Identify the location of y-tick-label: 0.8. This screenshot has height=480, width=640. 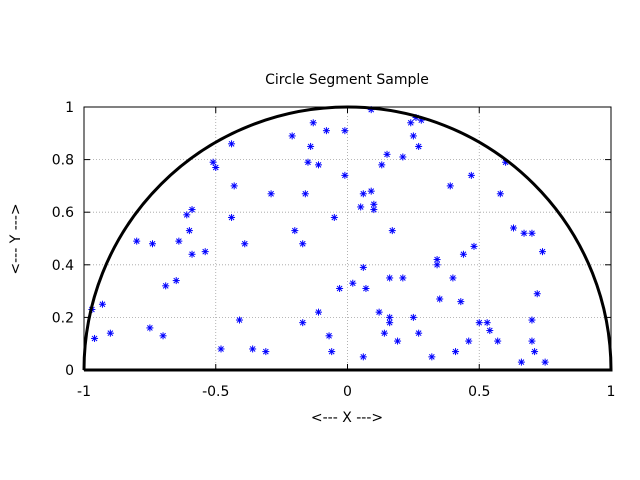
(63, 161).